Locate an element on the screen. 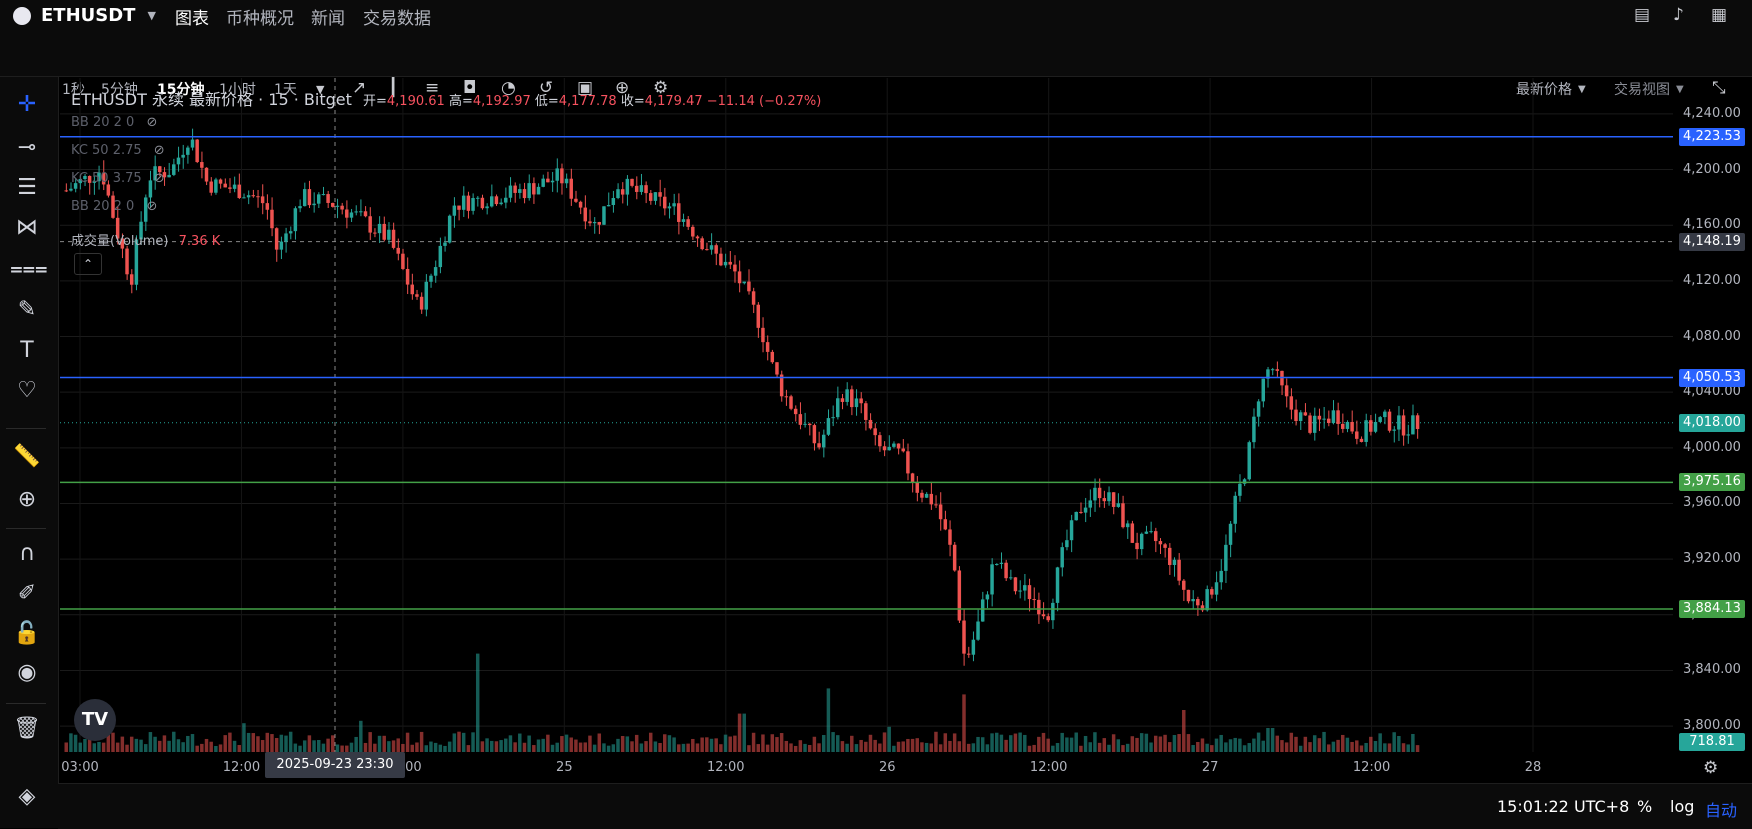  tab-trade-data: 交易数据 is located at coordinates (397, 19).